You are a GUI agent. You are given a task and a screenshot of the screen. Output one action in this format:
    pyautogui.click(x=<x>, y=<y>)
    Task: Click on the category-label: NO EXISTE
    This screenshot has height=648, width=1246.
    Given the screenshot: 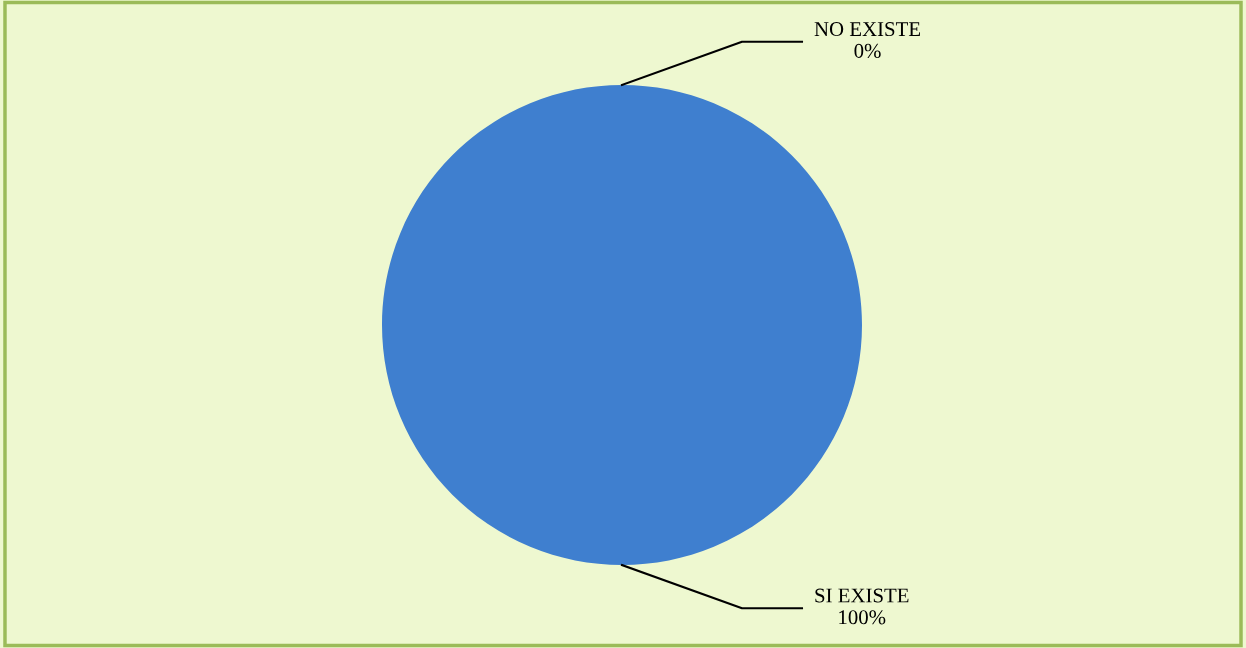 What is the action you would take?
    pyautogui.click(x=867, y=29)
    